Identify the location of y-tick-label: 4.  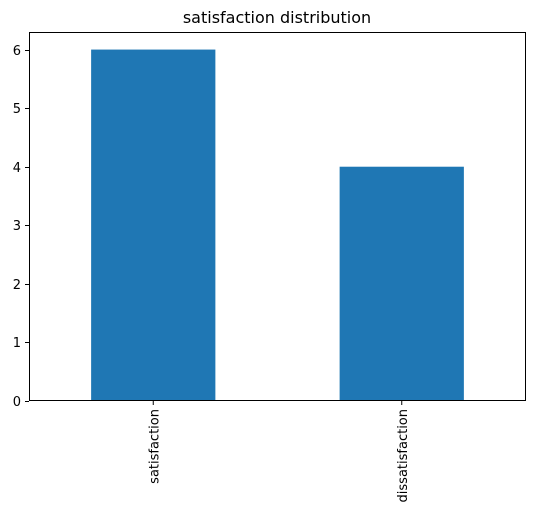
(17, 168).